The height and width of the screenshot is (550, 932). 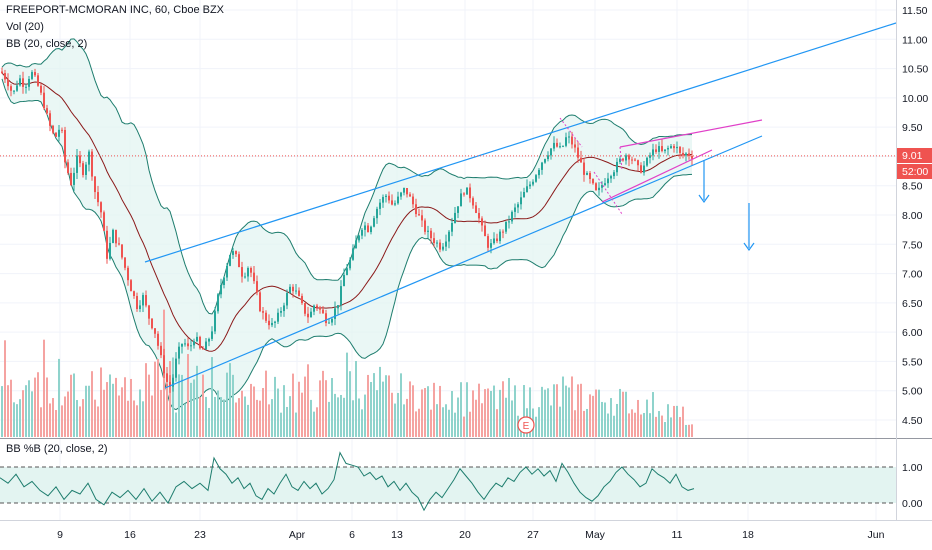 I want to click on price-tick-label: 7.50, so click(x=912, y=245).